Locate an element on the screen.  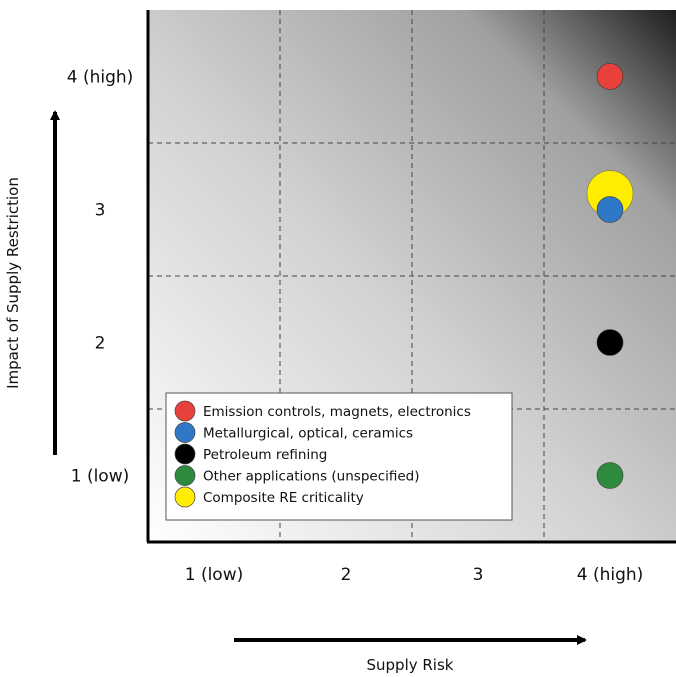
legend-box is located at coordinates (339, 456).